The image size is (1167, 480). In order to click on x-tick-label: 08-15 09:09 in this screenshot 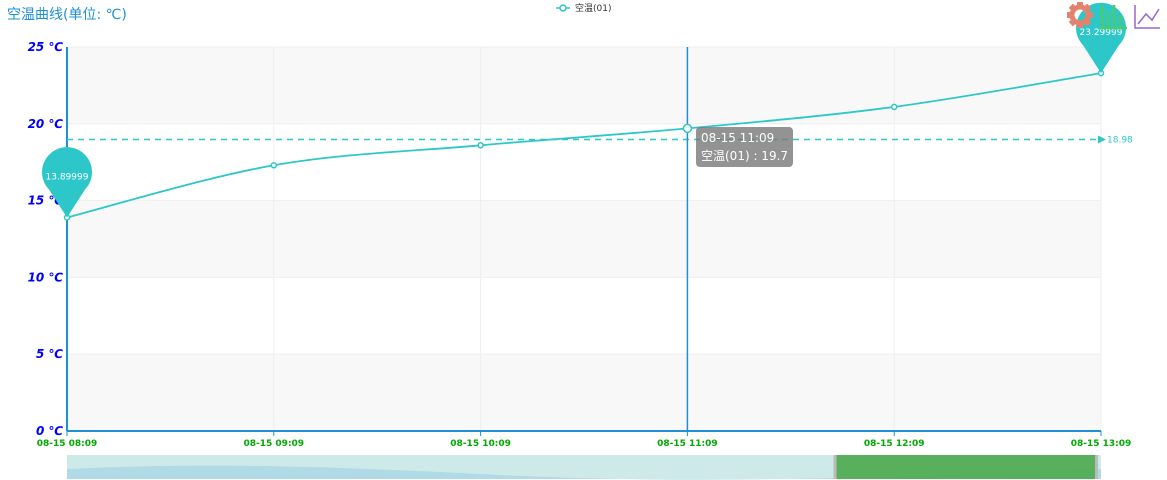, I will do `click(274, 444)`.